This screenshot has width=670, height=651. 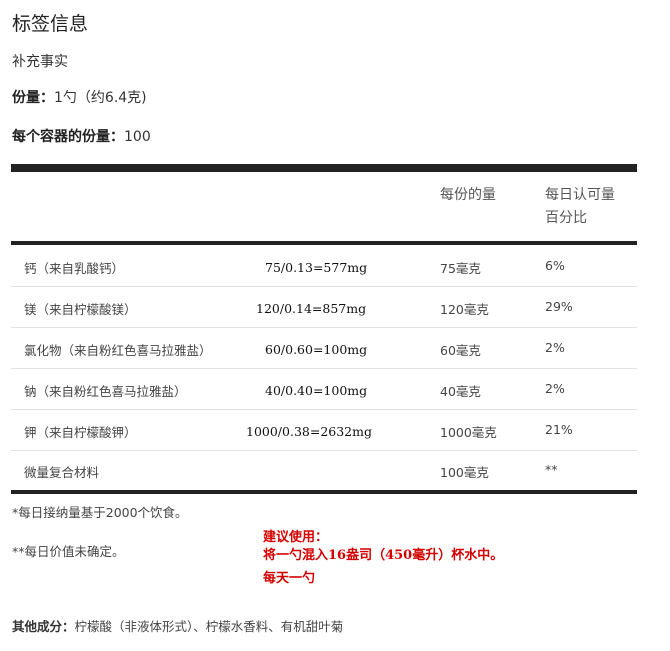 I want to click on serving-size-label: 份量：, so click(x=33, y=98).